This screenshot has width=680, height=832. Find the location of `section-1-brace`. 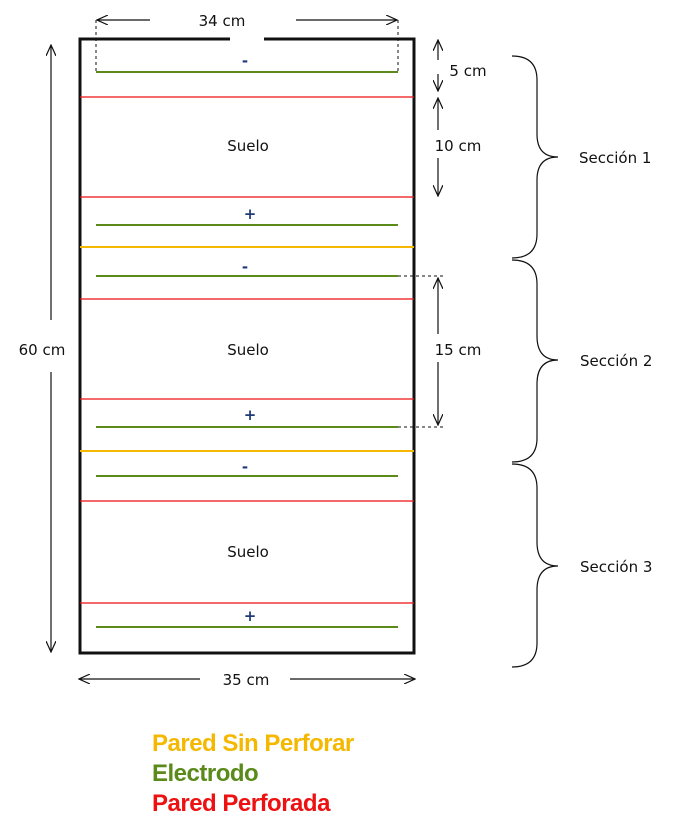

section-1-brace is located at coordinates (535, 157).